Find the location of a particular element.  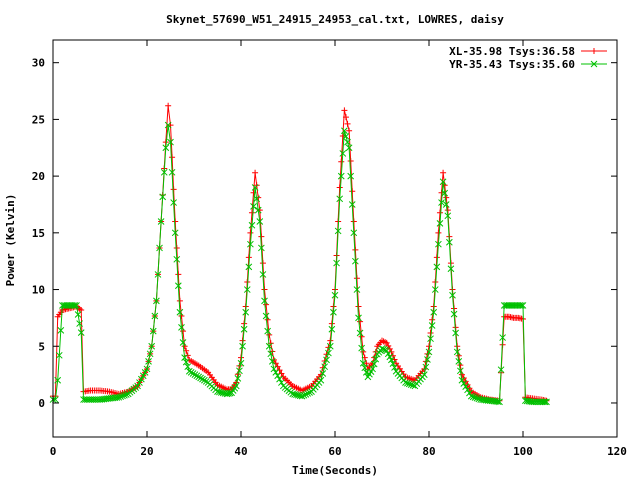

y-tick-label: 5 is located at coordinates (41, 346).